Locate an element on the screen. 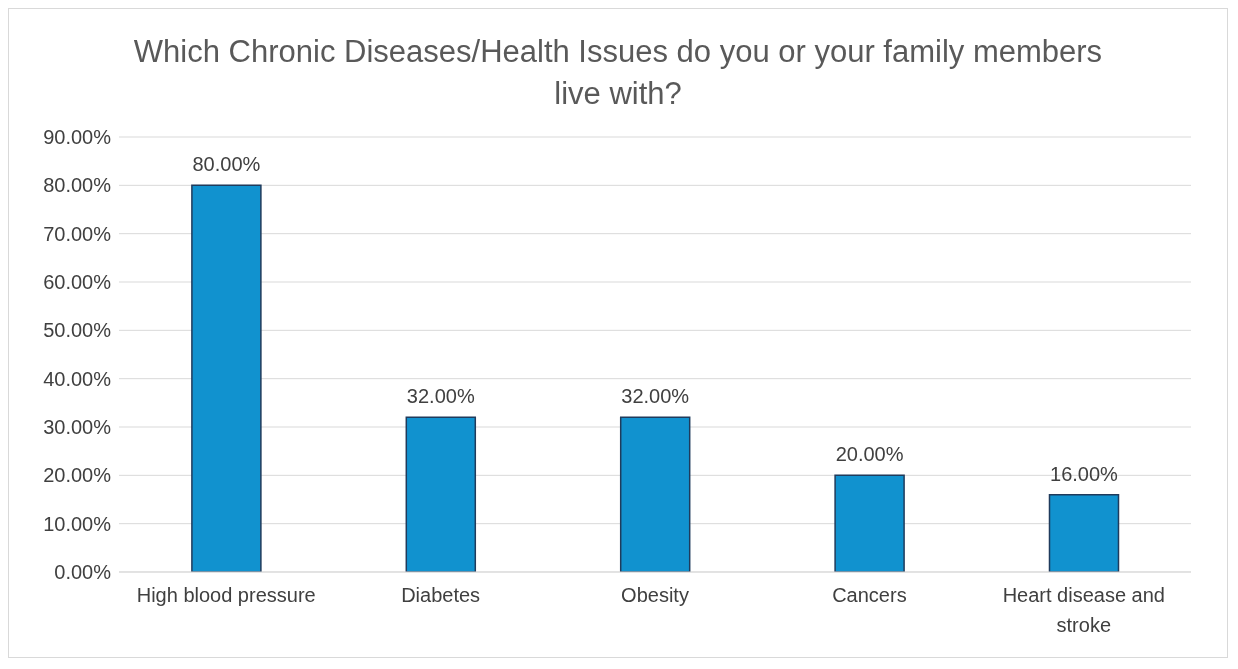 Image resolution: width=1238 pixels, height=669 pixels. x-tick-label: Heart disease and stroke is located at coordinates (1083, 610).